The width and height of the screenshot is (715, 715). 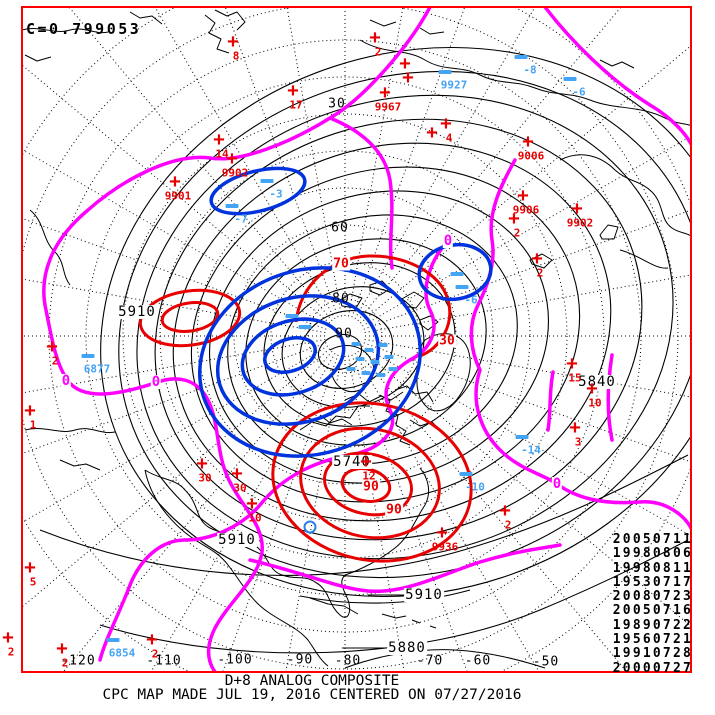 I want to click on analog-date: 19980811, so click(x=652, y=568).